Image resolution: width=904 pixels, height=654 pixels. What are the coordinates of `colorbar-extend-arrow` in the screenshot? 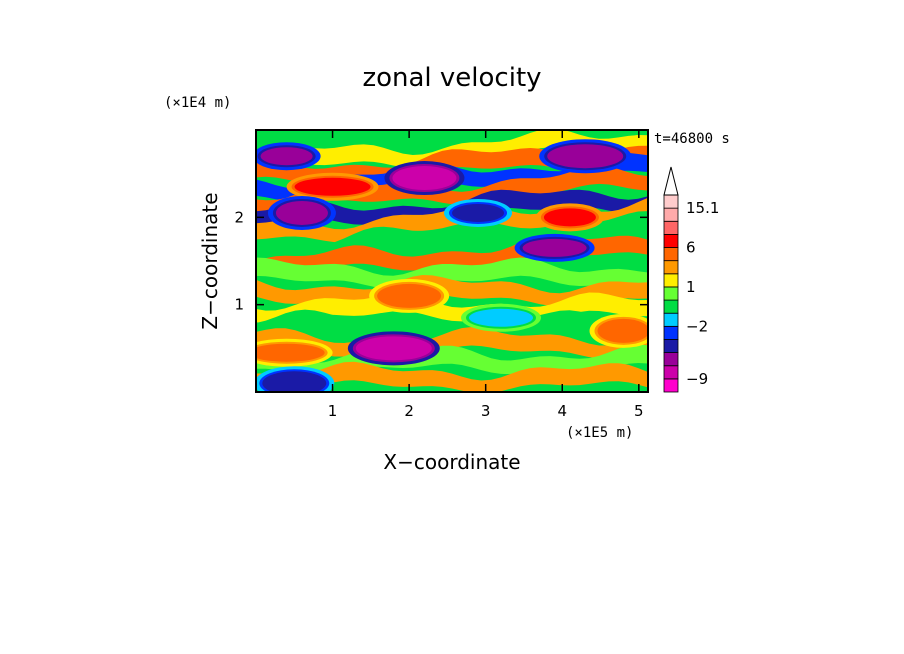 It's located at (671, 181).